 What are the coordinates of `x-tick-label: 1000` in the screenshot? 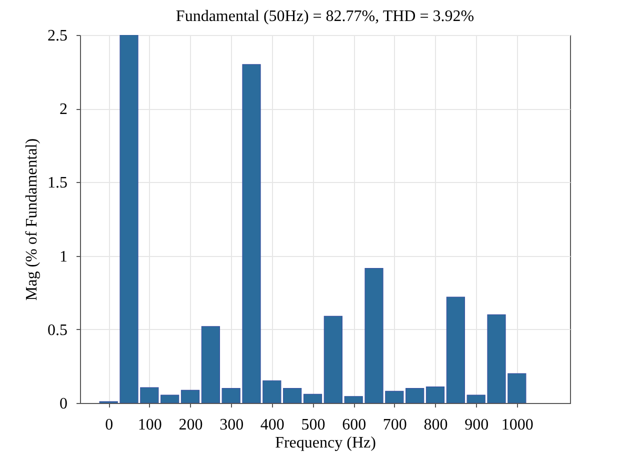 It's located at (517, 425).